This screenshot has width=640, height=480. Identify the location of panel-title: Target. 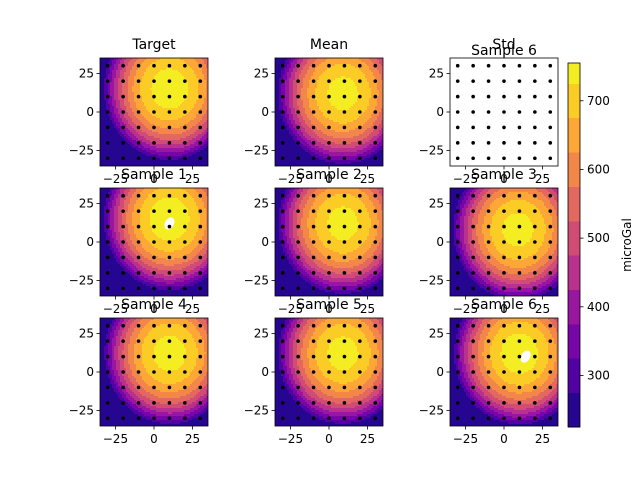
(153, 45).